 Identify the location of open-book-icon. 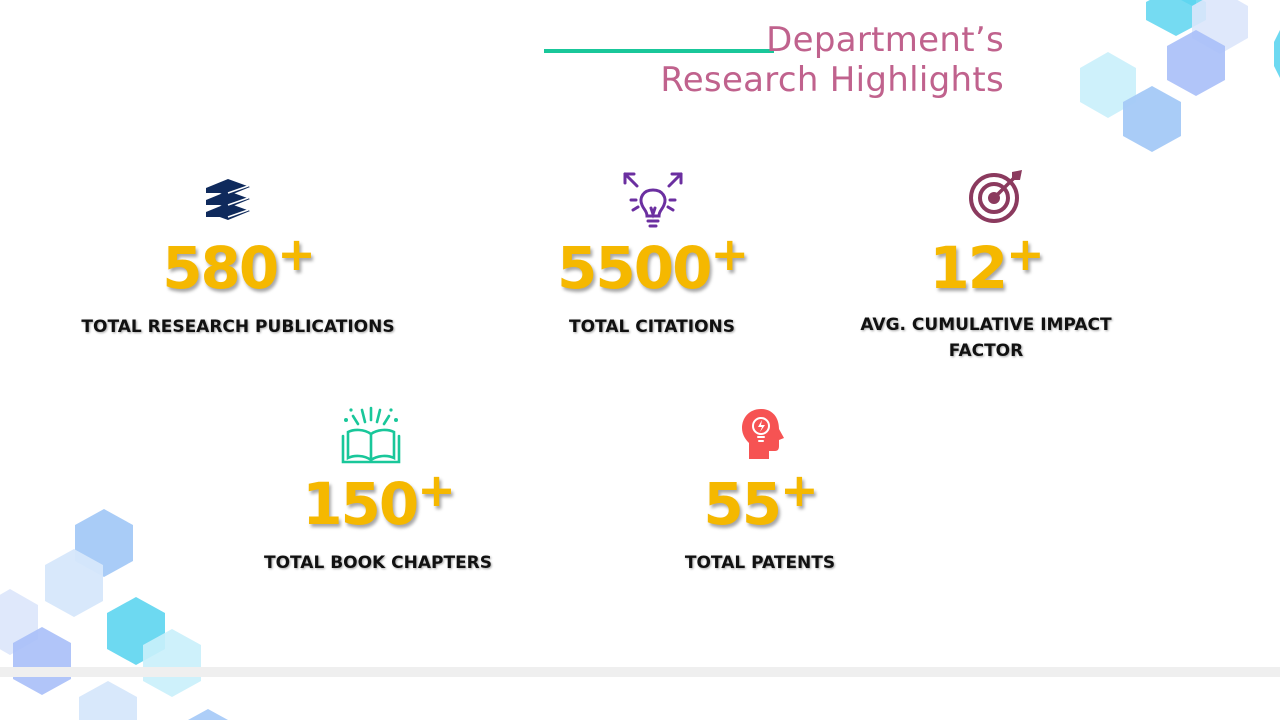
(371, 435).